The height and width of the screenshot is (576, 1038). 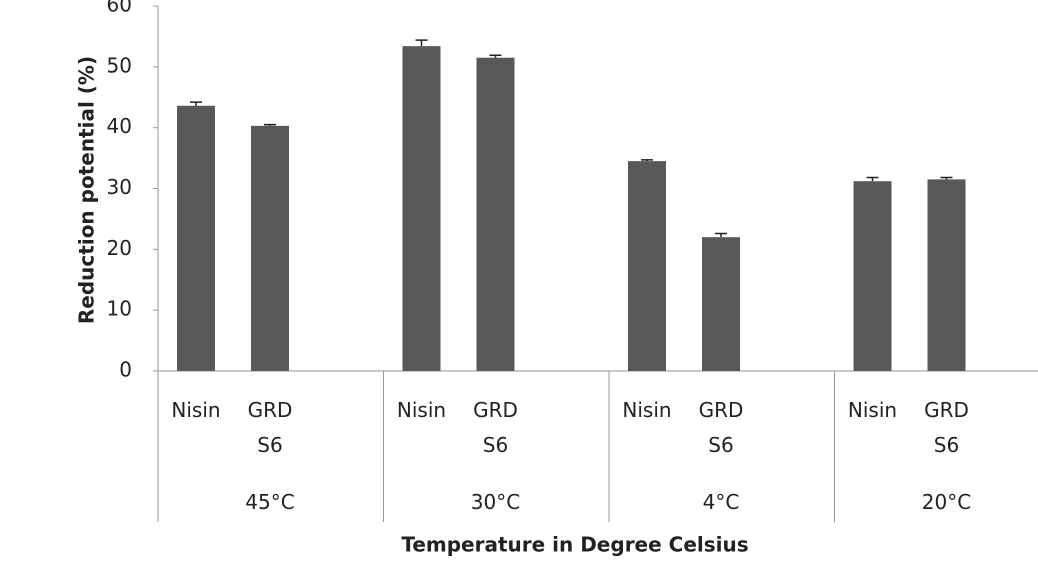 I want to click on y-tick-label: 30, so click(x=119, y=187).